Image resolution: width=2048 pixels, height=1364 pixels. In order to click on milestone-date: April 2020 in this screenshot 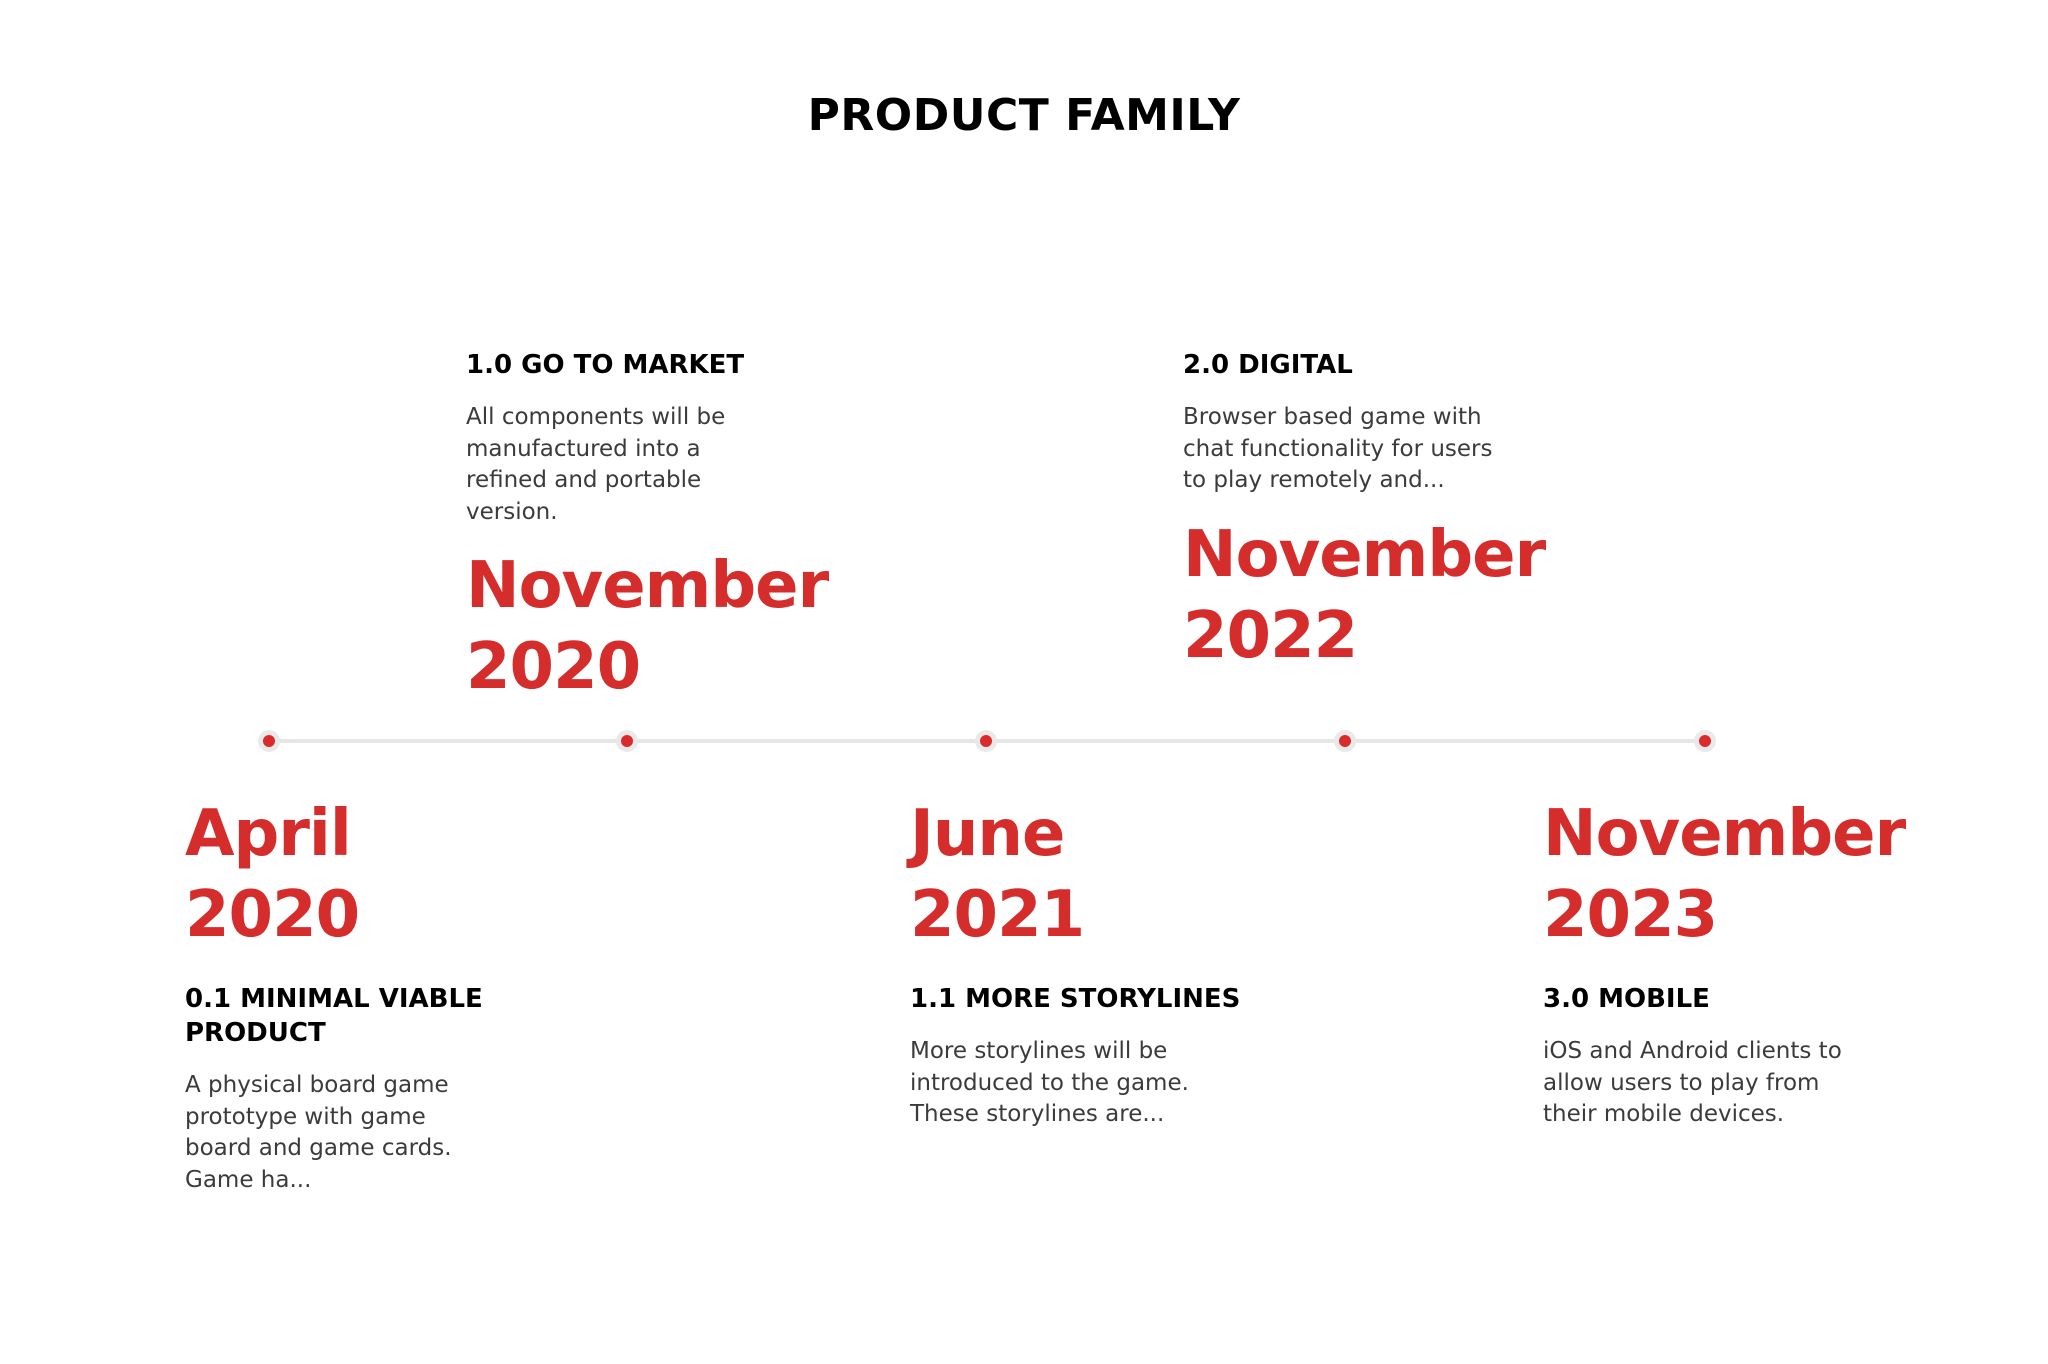, I will do `click(380, 875)`.